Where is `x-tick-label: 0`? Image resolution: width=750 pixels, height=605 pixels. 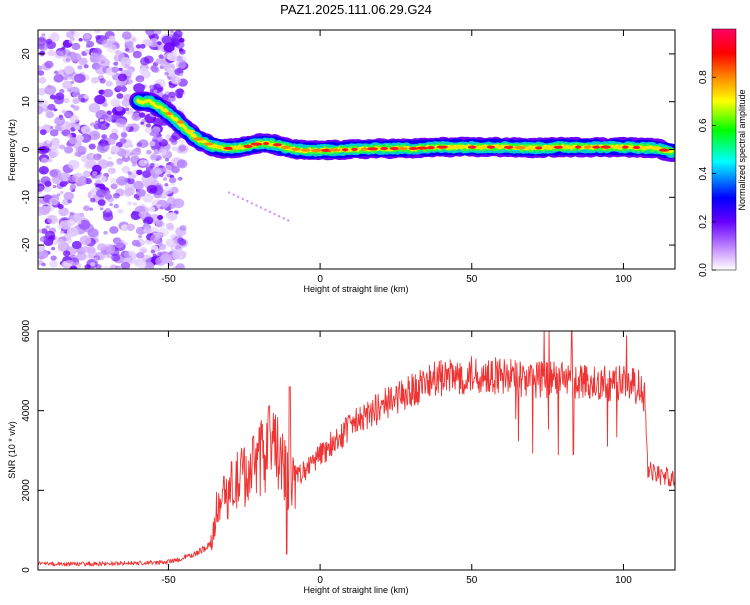
x-tick-label: 0 is located at coordinates (320, 279).